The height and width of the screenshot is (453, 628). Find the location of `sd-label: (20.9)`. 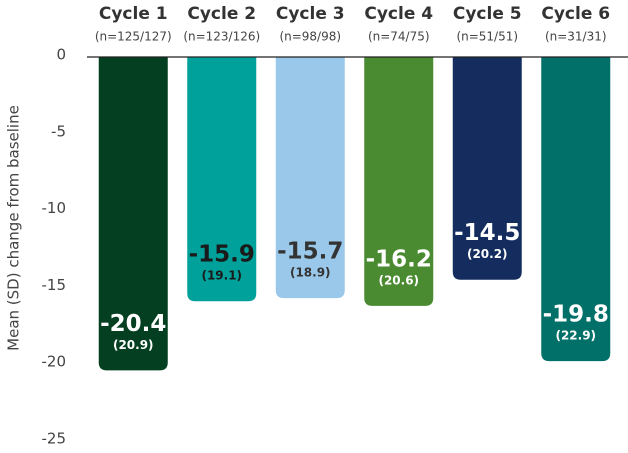

sd-label: (20.9) is located at coordinates (133, 345).